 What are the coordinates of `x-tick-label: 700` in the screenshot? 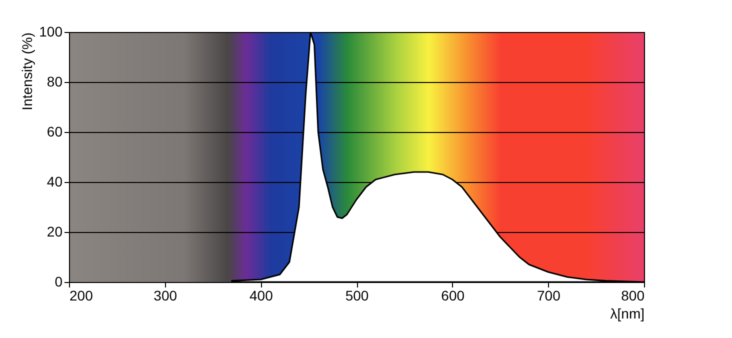 It's located at (548, 296).